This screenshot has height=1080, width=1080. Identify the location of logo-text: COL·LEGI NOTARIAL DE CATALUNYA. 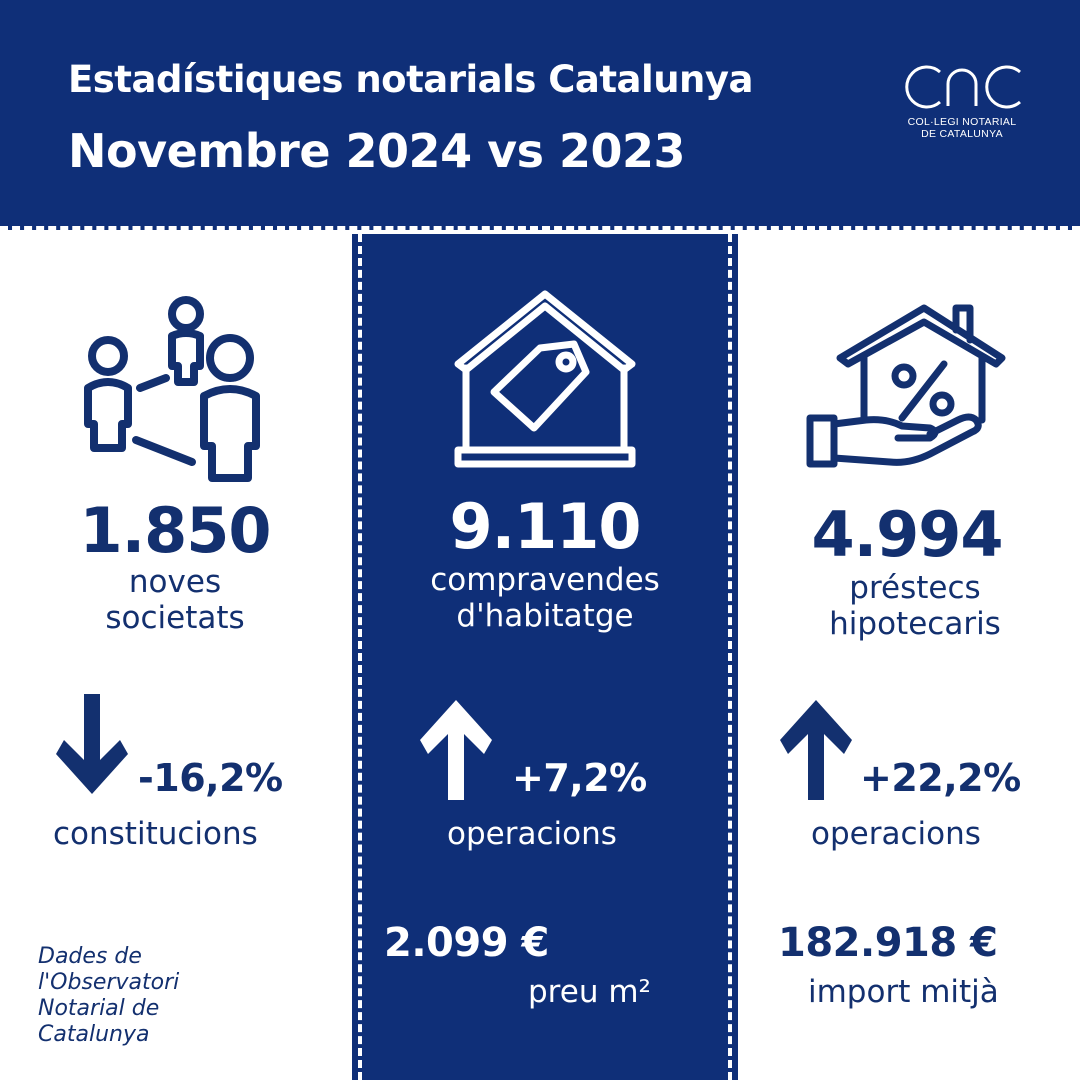
(962, 128).